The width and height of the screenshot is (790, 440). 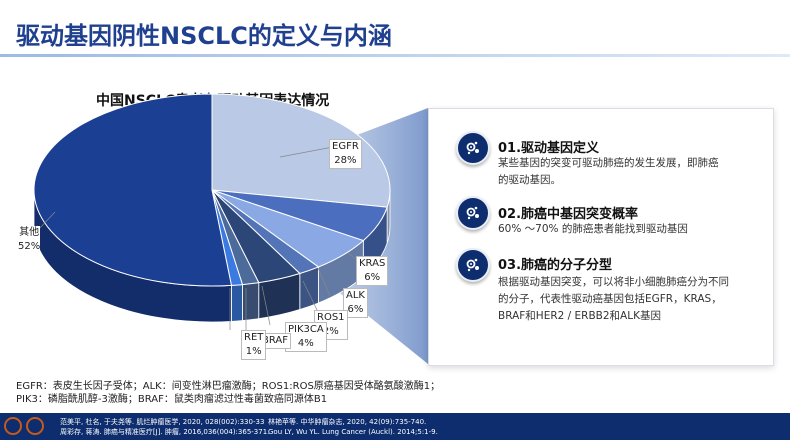 What do you see at coordinates (306, 337) in the screenshot?
I see `label-pik3ca: PIK3CA 4%` at bounding box center [306, 337].